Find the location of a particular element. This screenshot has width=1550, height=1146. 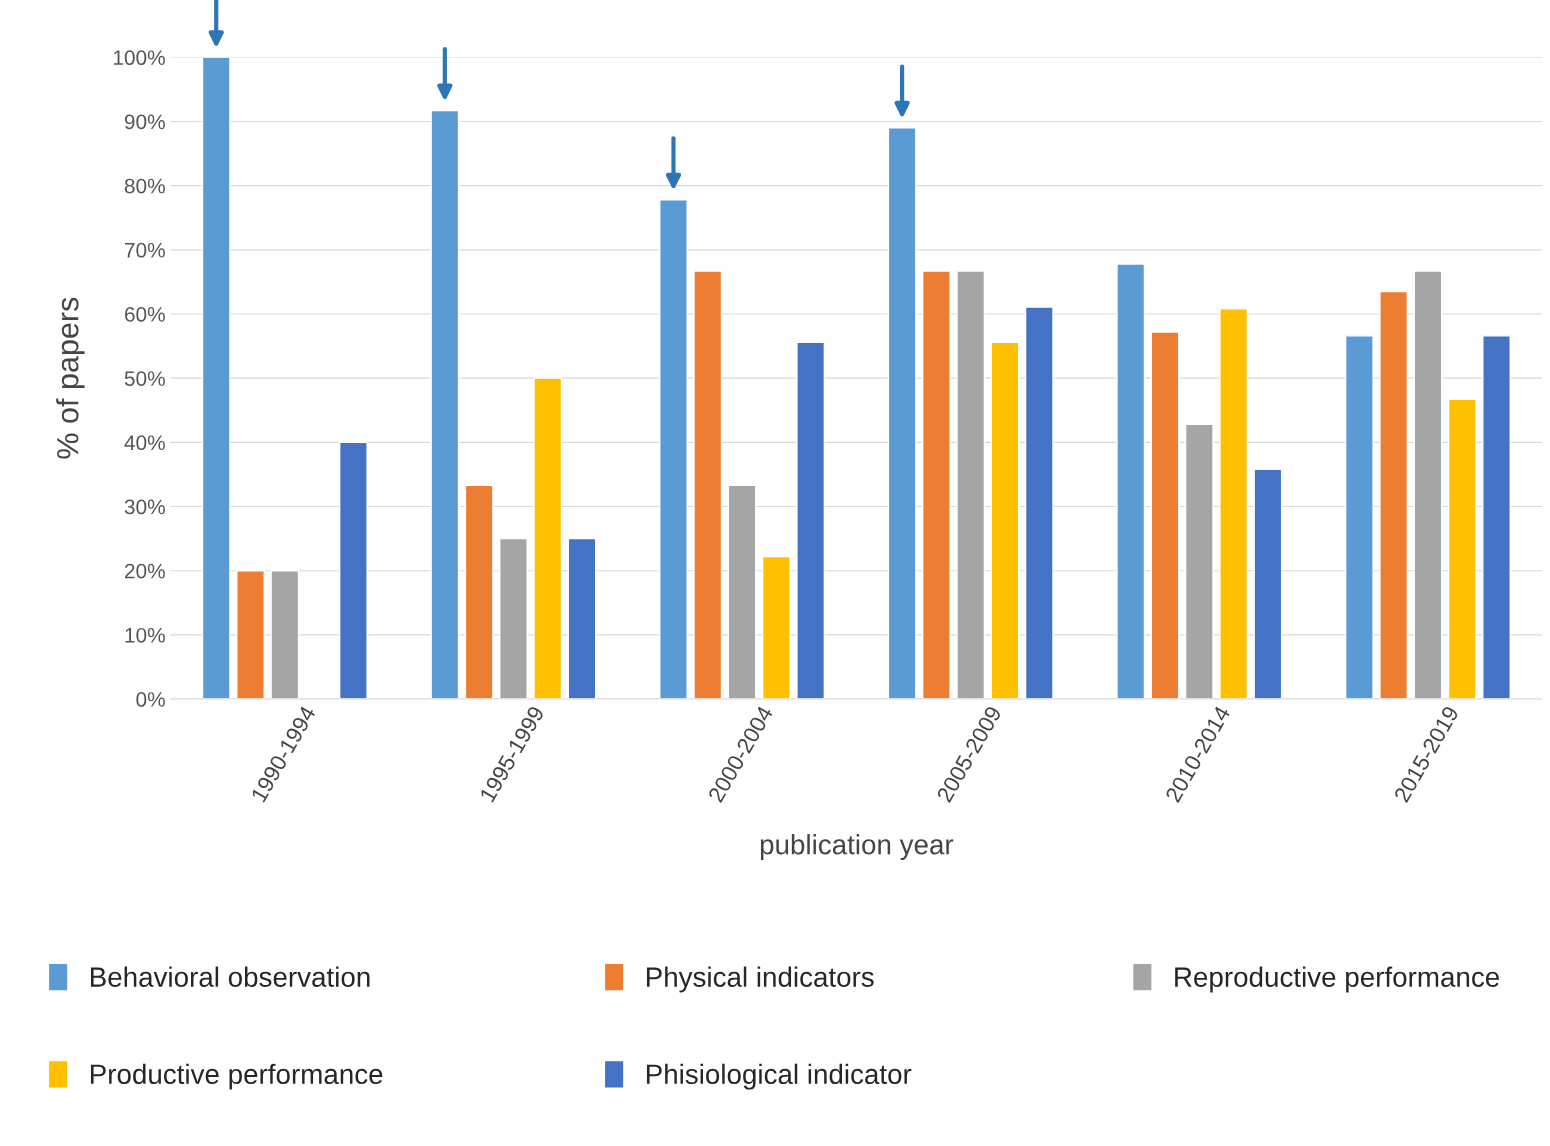

legend-label: Phisiological indicator is located at coordinates (779, 1076).